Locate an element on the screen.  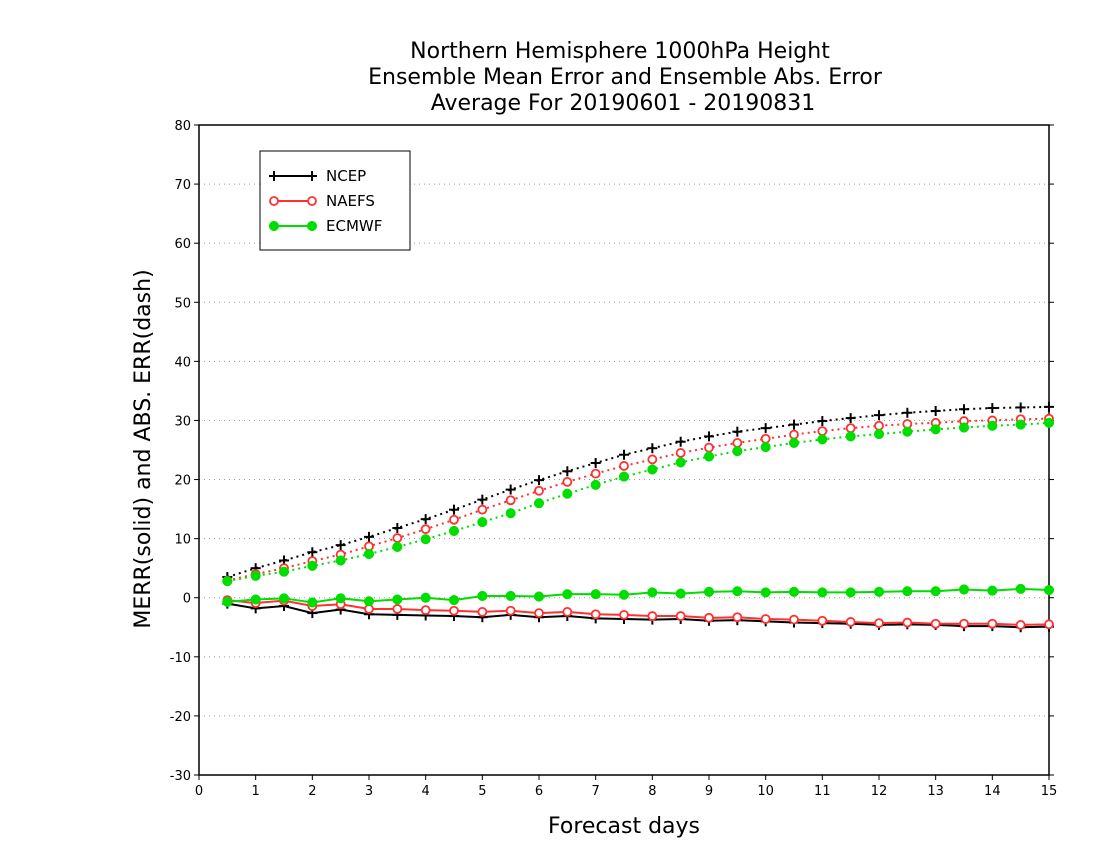
y-tick-label: 10 is located at coordinates (182, 540).